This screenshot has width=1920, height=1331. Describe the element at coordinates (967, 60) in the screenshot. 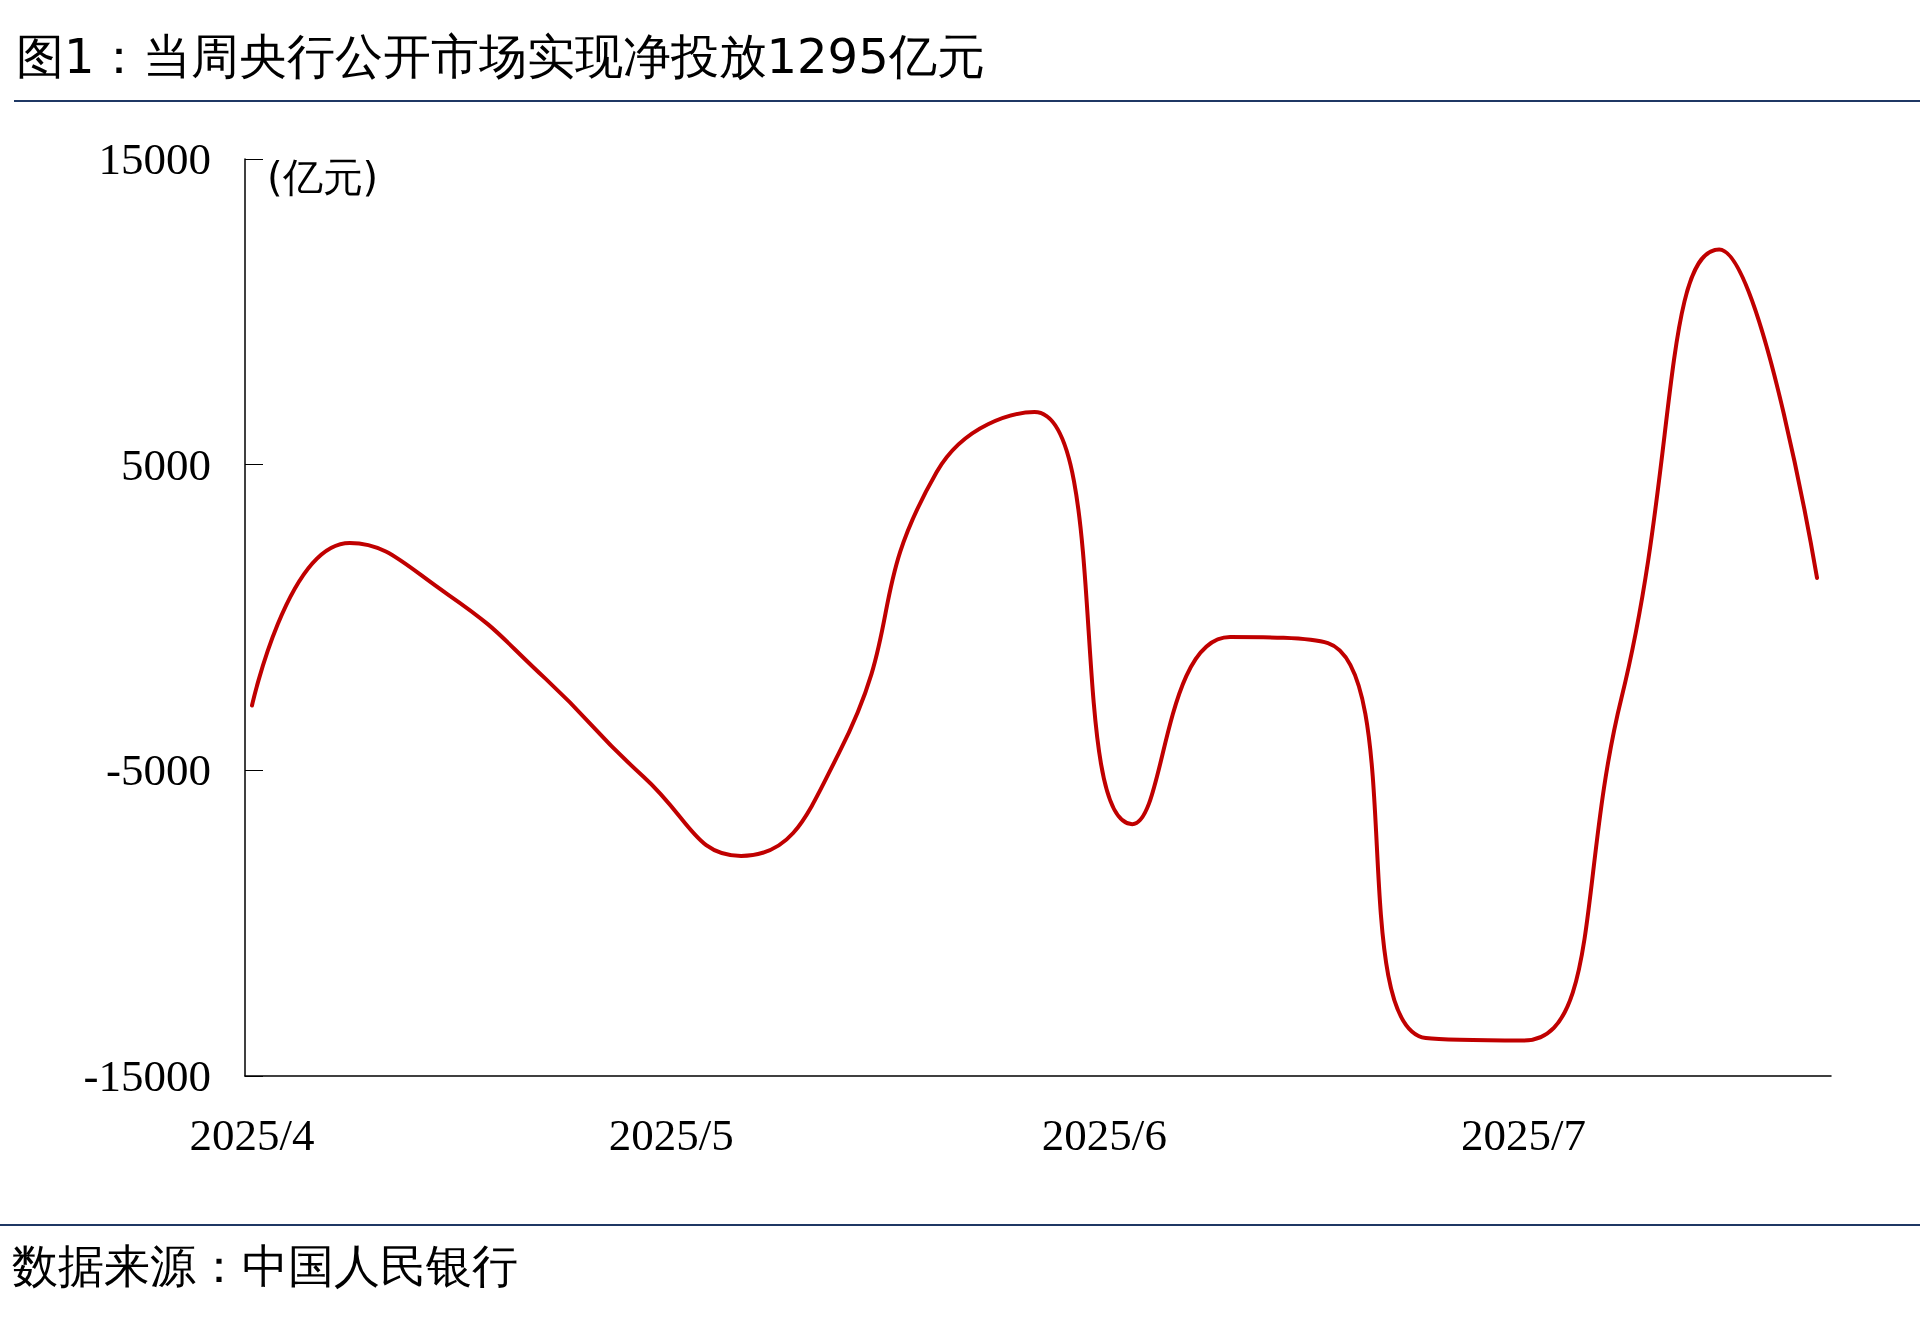

I see `chart-title: 图1：当周央行公开市场实现净投放1295亿元` at that location.